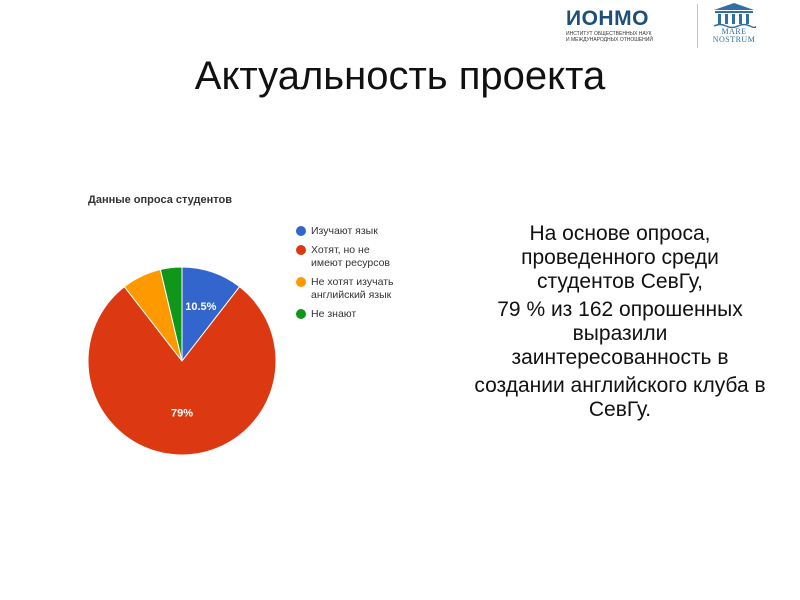 The image size is (800, 600). Describe the element at coordinates (734, 15) in the screenshot. I see `colonnade-icon` at that location.